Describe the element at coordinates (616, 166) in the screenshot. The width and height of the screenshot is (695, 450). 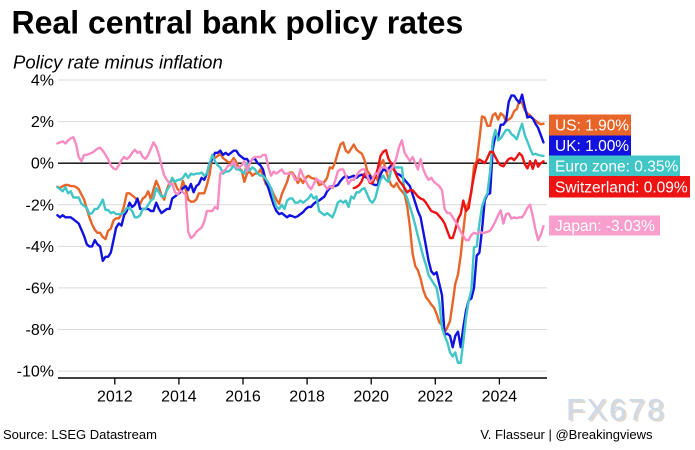
I see `svg-text: Euro zone: 0.35%` at that location.